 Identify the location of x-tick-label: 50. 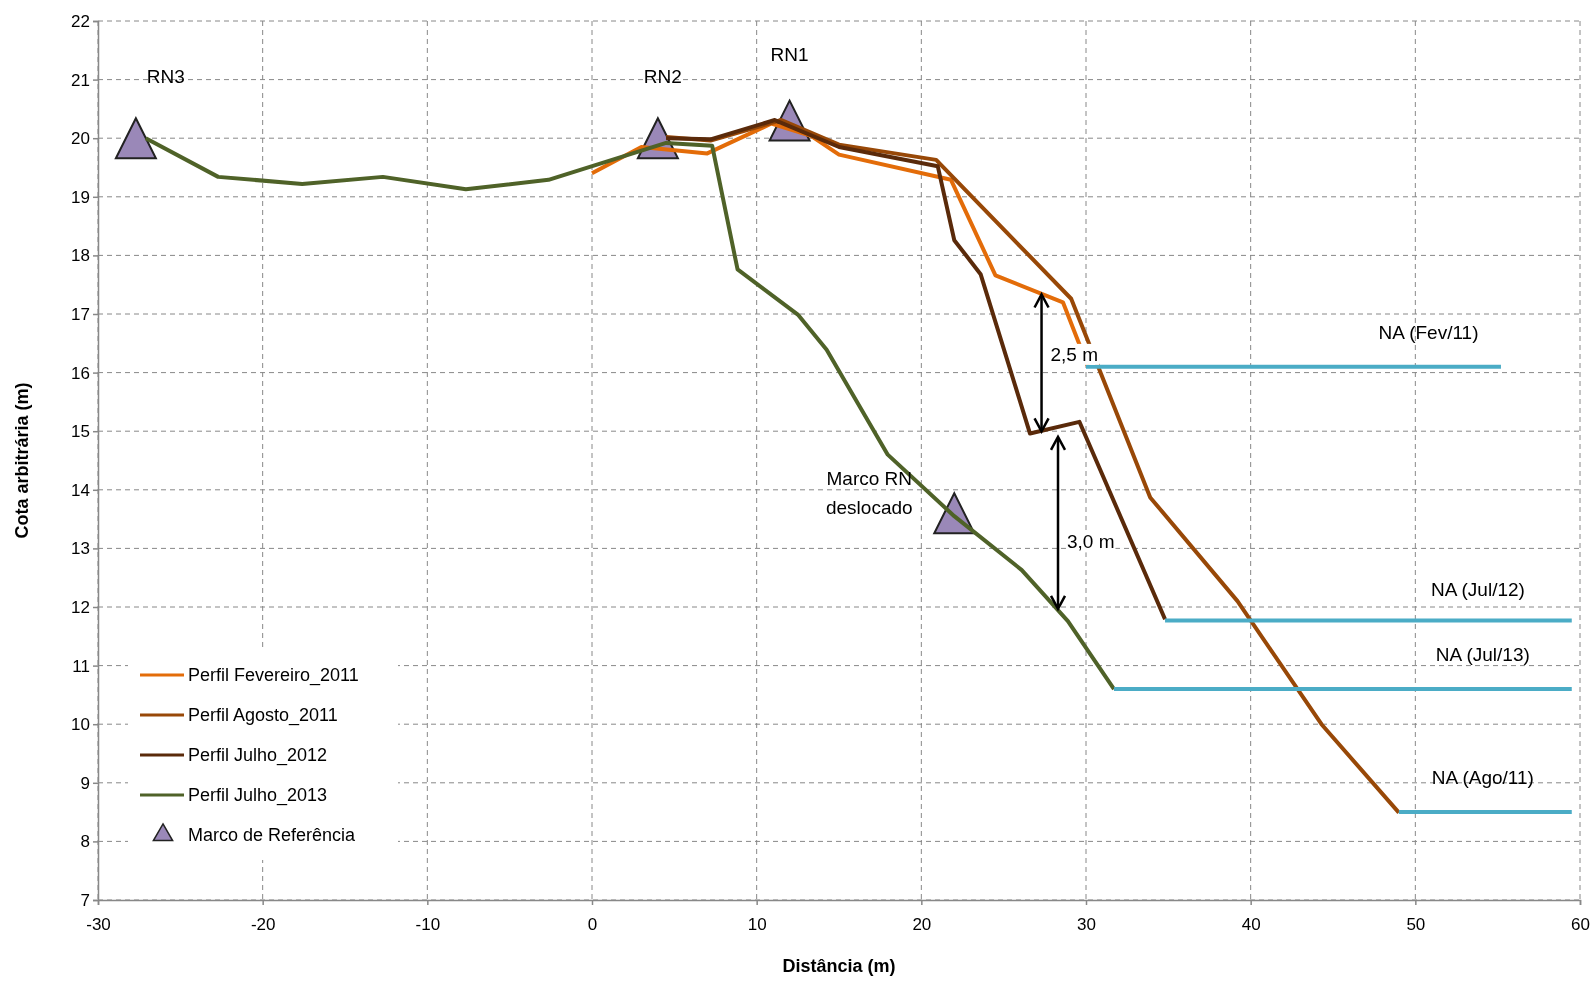
(1416, 925).